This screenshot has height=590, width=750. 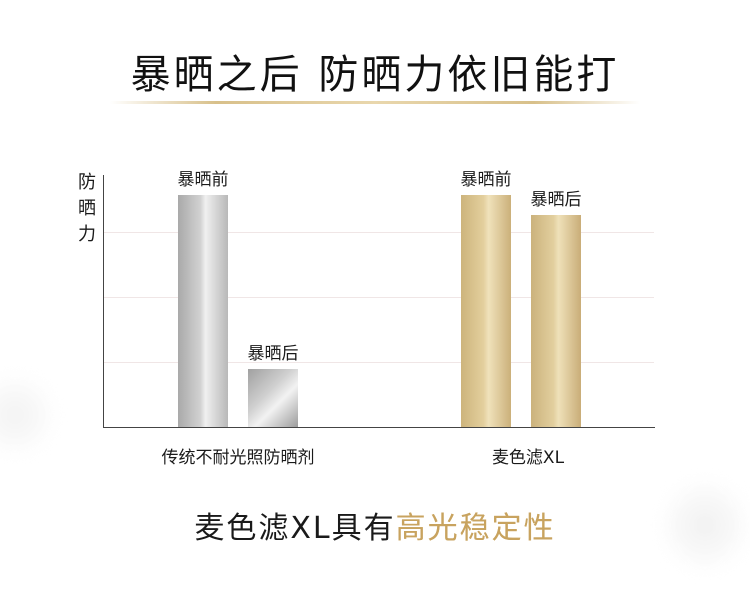 I want to click on title-underline, so click(x=375, y=102).